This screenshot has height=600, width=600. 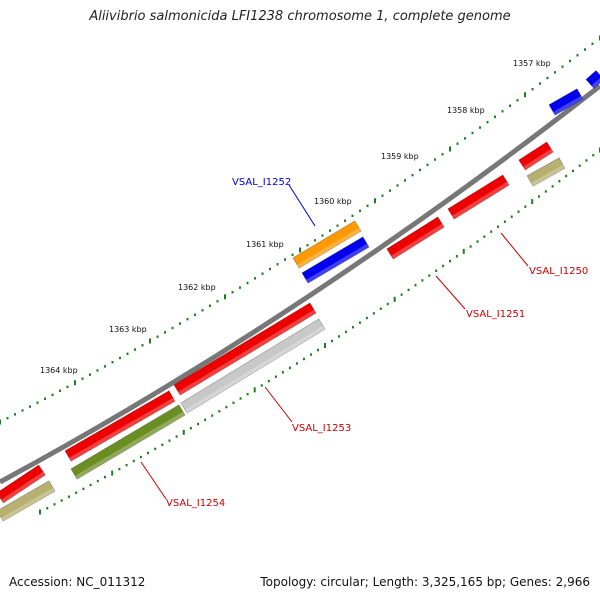 I want to click on feature-block-blue-edge, so click(x=592, y=79).